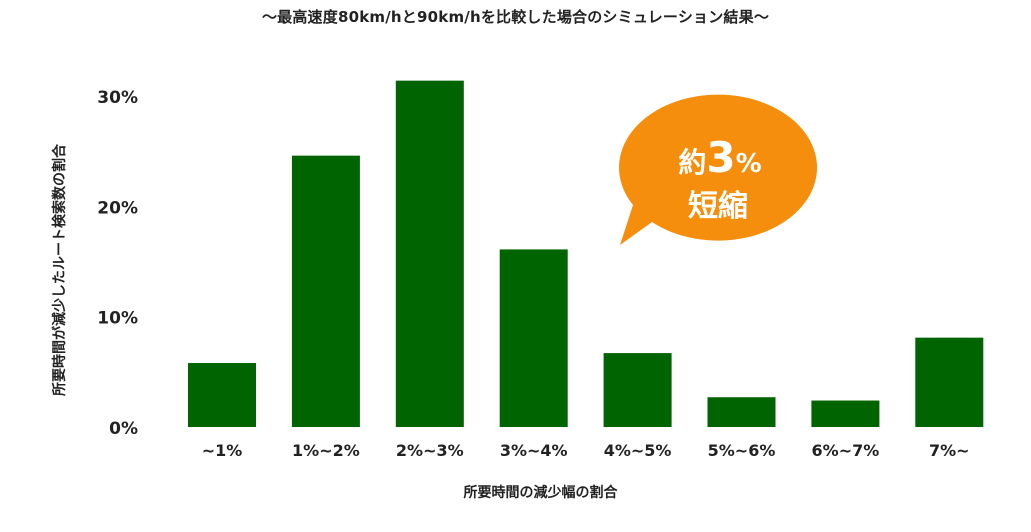 Image resolution: width=1031 pixels, height=532 pixels. Describe the element at coordinates (586, 450) in the screenshot. I see `x-axis-tick-labels: ~1% 1%~2% 2%~3% 3%~4% 4%~5% 5%~6% 6%~7% 7%~` at that location.